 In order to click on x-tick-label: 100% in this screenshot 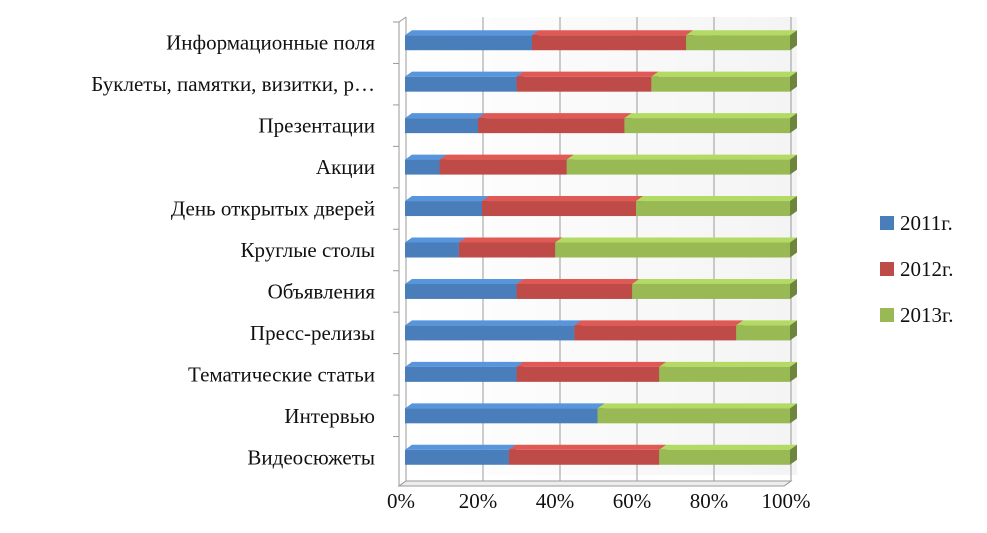, I will do `click(786, 501)`.